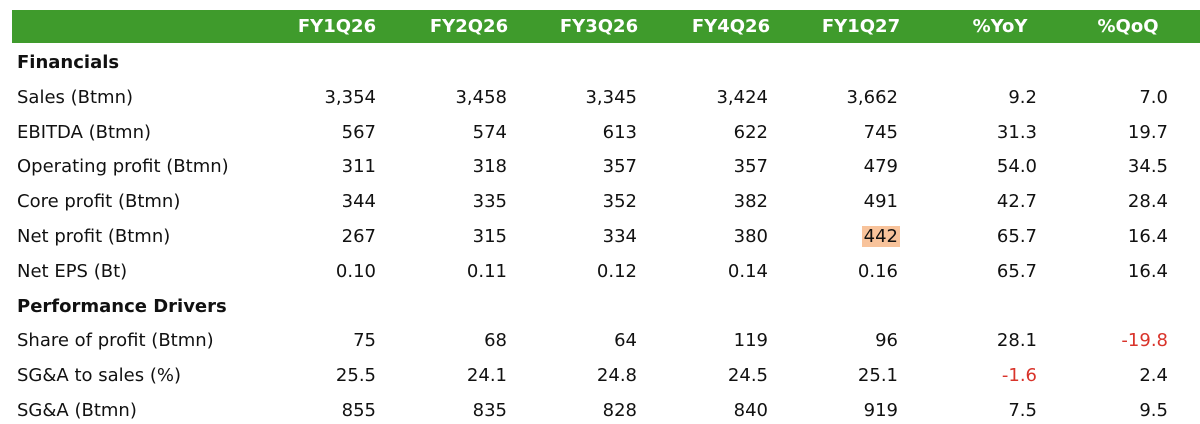  Describe the element at coordinates (710, 98) in the screenshot. I see `value-cell: 3,424` at that location.